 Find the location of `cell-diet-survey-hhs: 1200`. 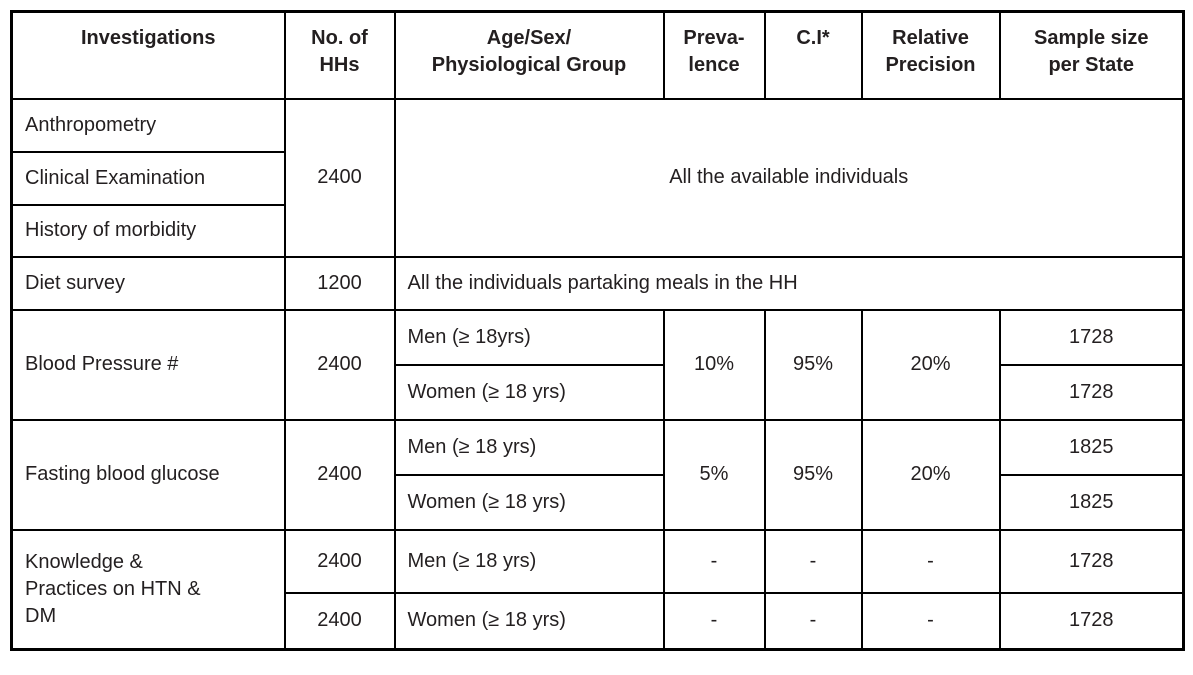

cell-diet-survey-hhs: 1200 is located at coordinates (339, 283).